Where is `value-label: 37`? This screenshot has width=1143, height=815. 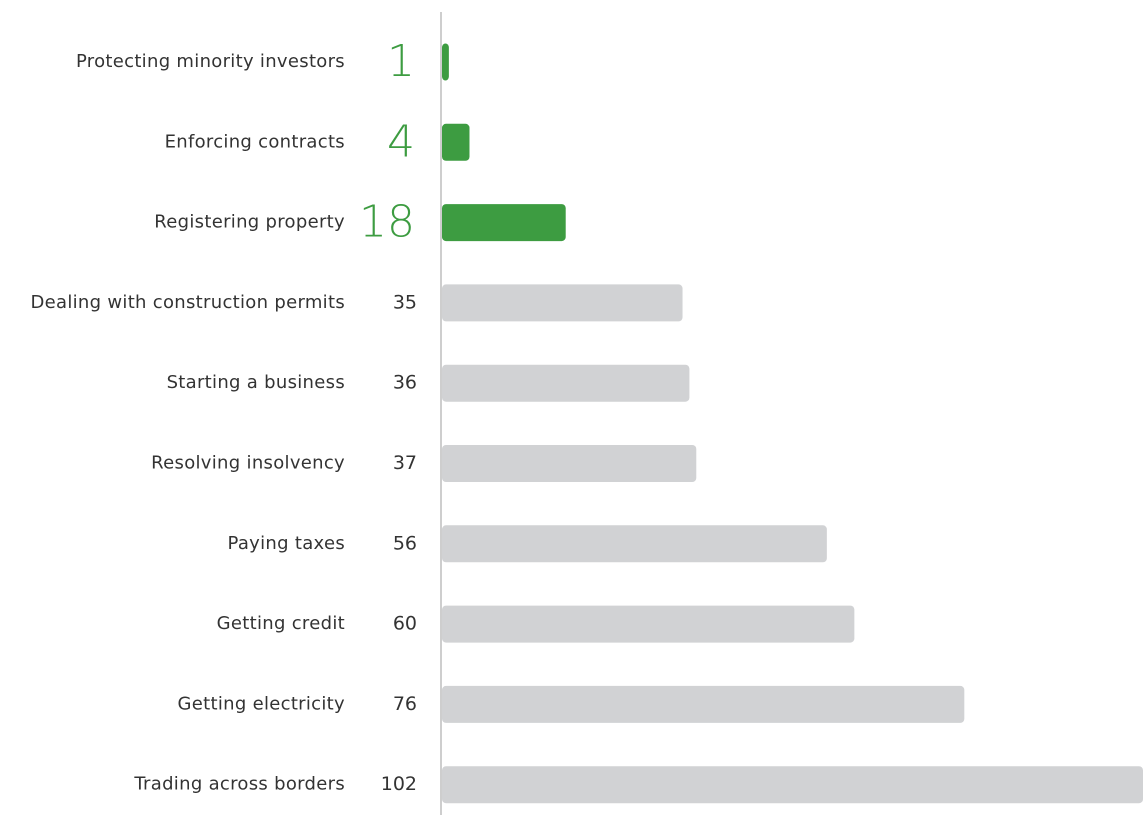 value-label: 37 is located at coordinates (405, 463).